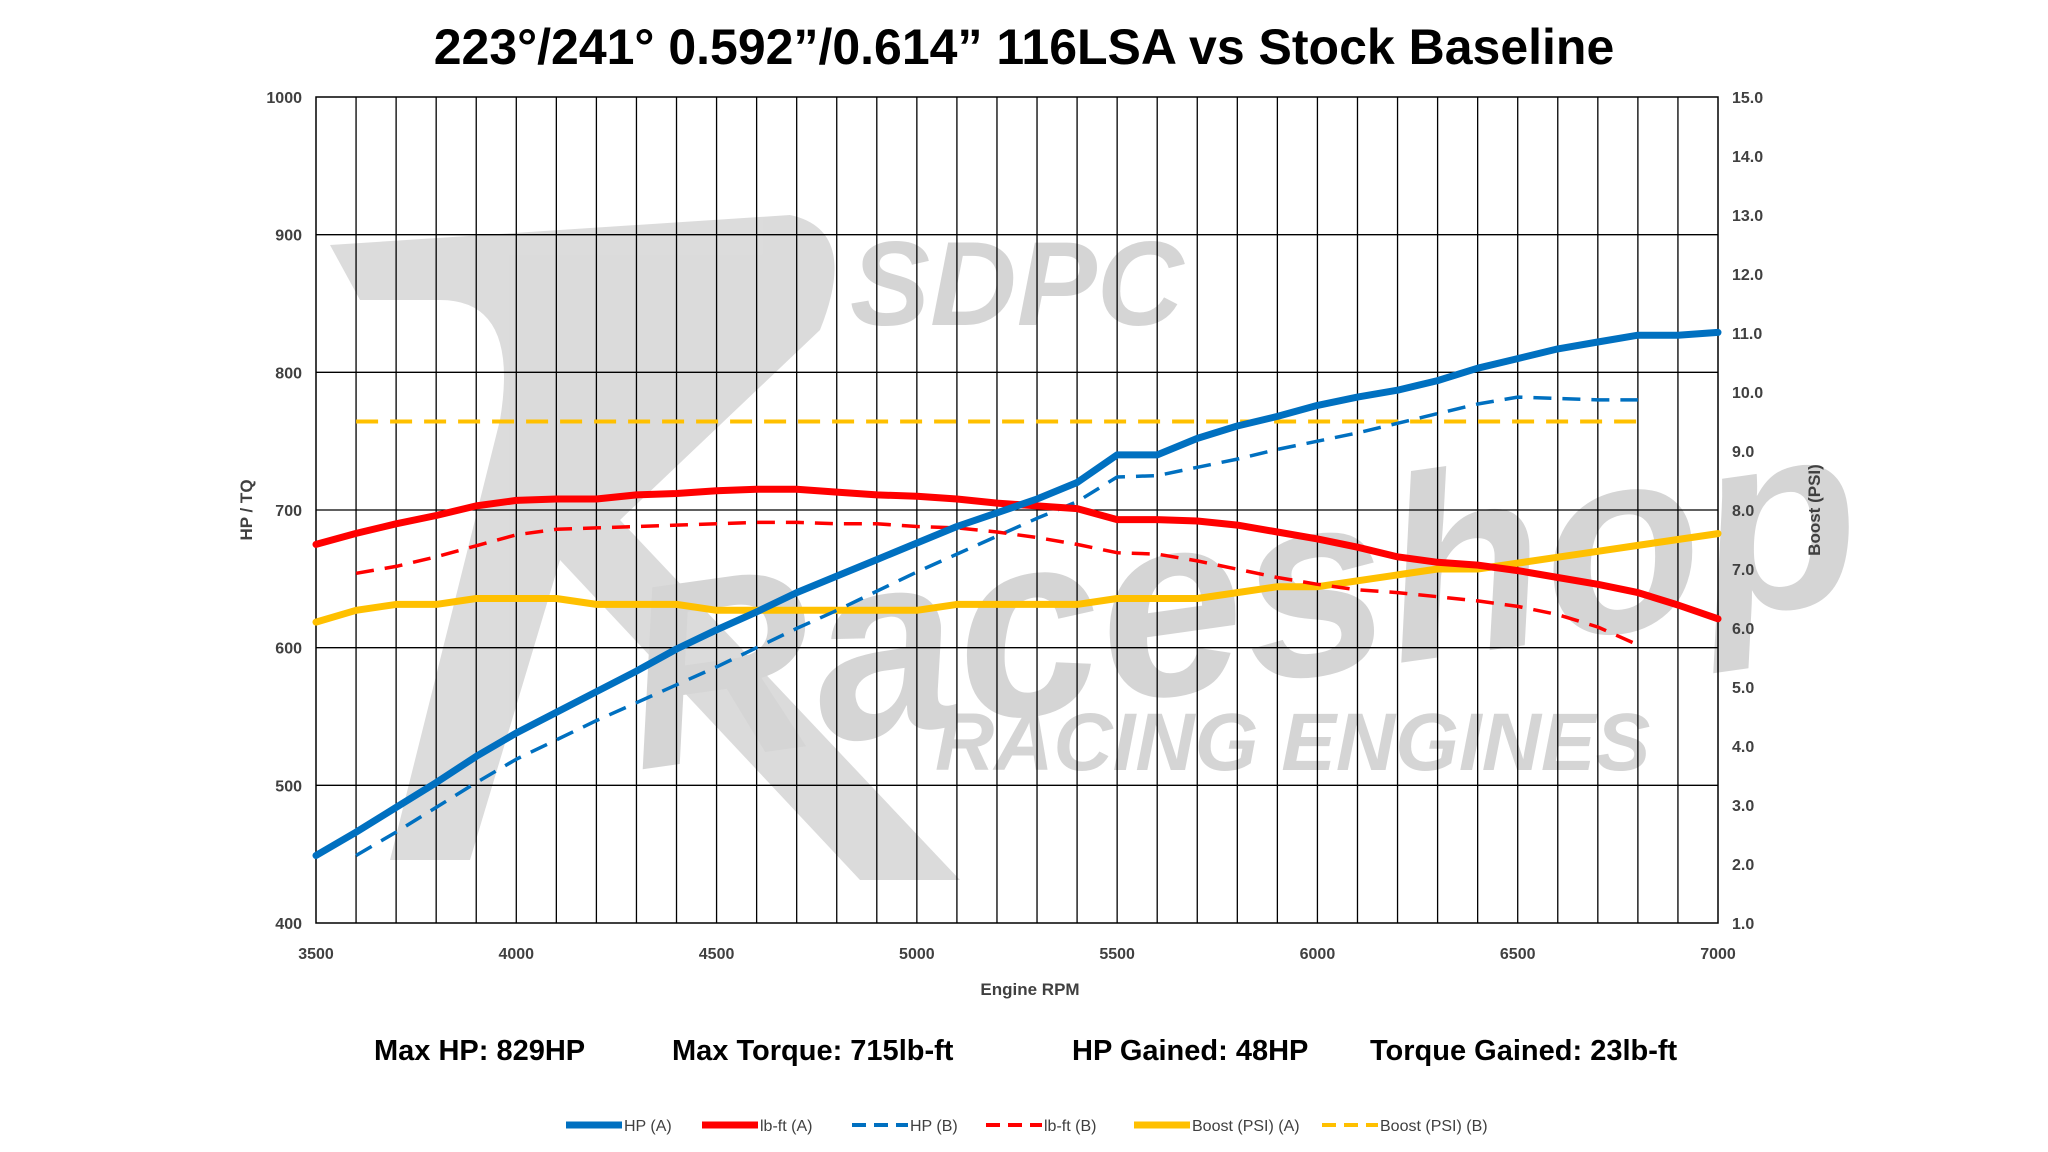 This screenshot has width=2048, height=1152. I want to click on y2-tick-label: 3.0, so click(1743, 806).